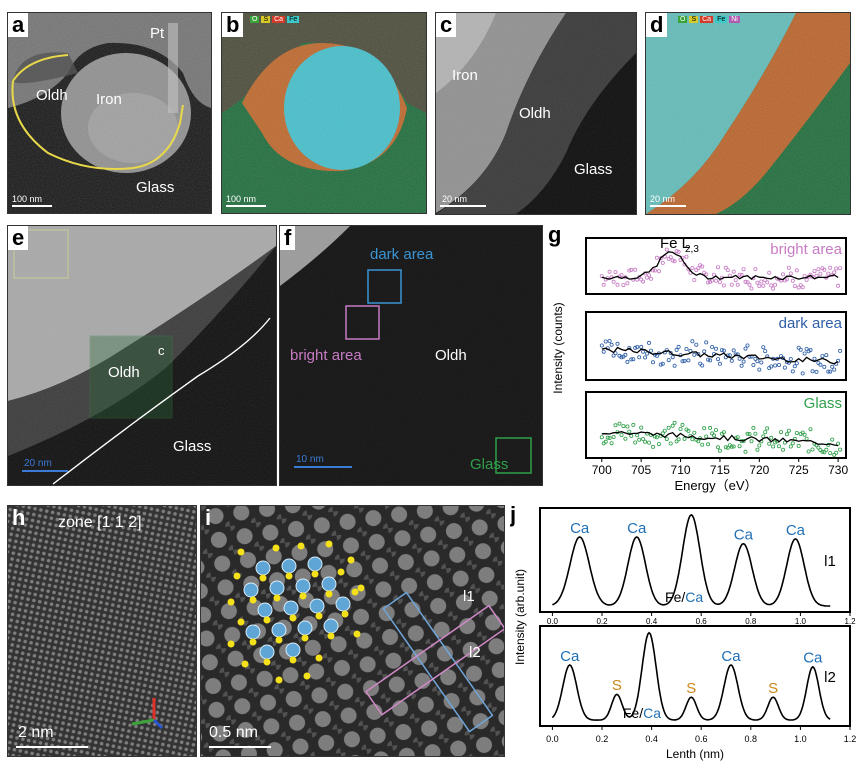 Image resolution: width=864 pixels, height=769 pixels. Describe the element at coordinates (279, 19) in the screenshot. I see `legend-ca: Ca` at that location.